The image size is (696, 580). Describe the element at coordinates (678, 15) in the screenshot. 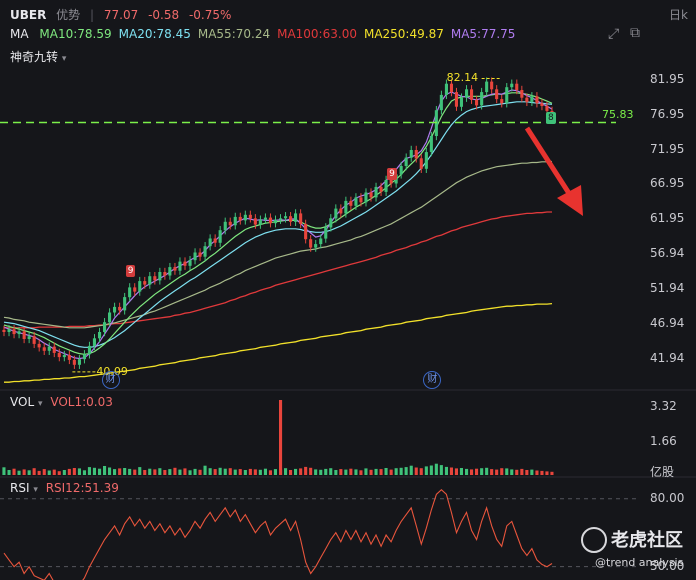

I see `period-selector: 日k` at that location.